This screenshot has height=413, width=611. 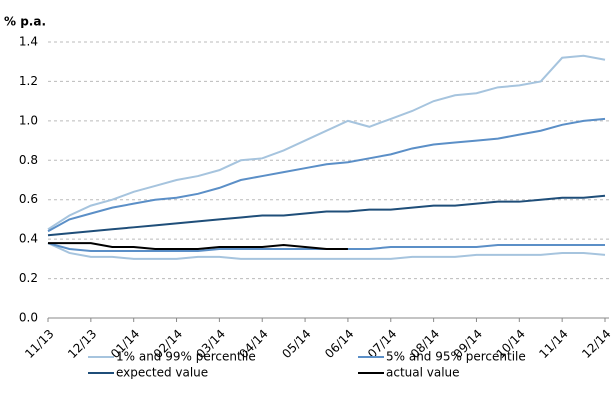 I want to click on x-tick-label: 12/13, so click(x=82, y=344).